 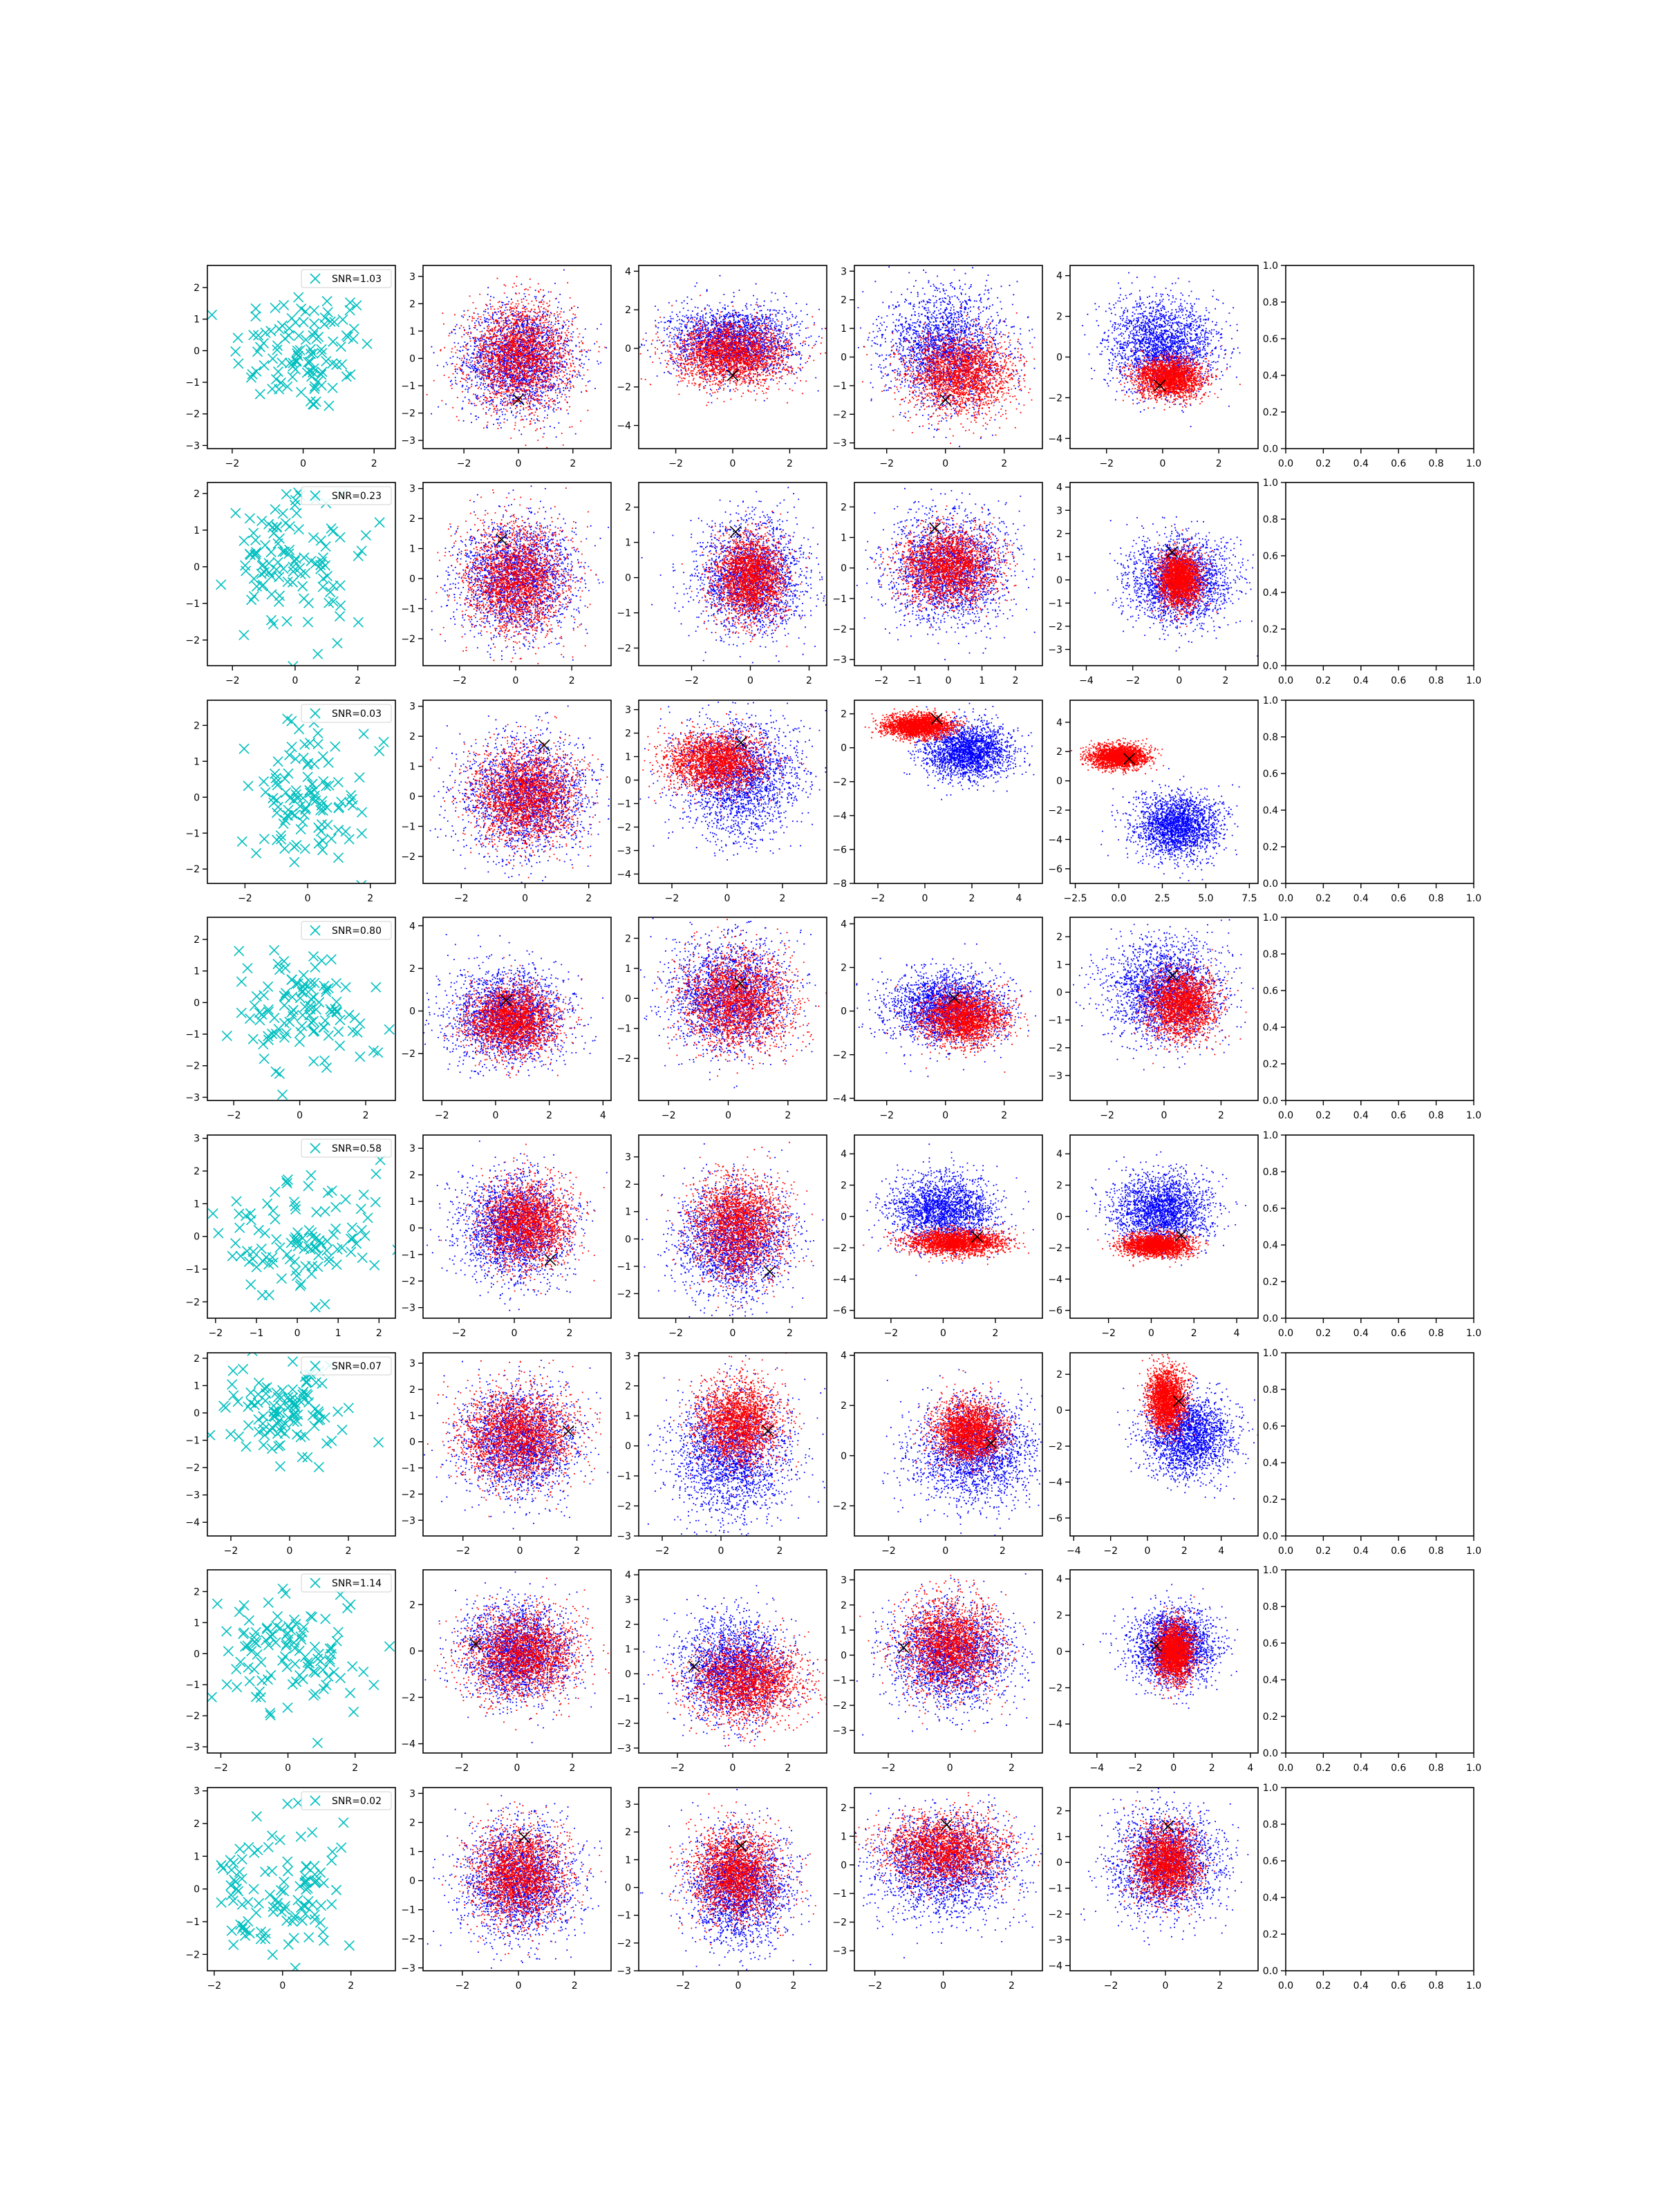 What do you see at coordinates (1436, 680) in the screenshot?
I see `x-tick-label: 0.8` at bounding box center [1436, 680].